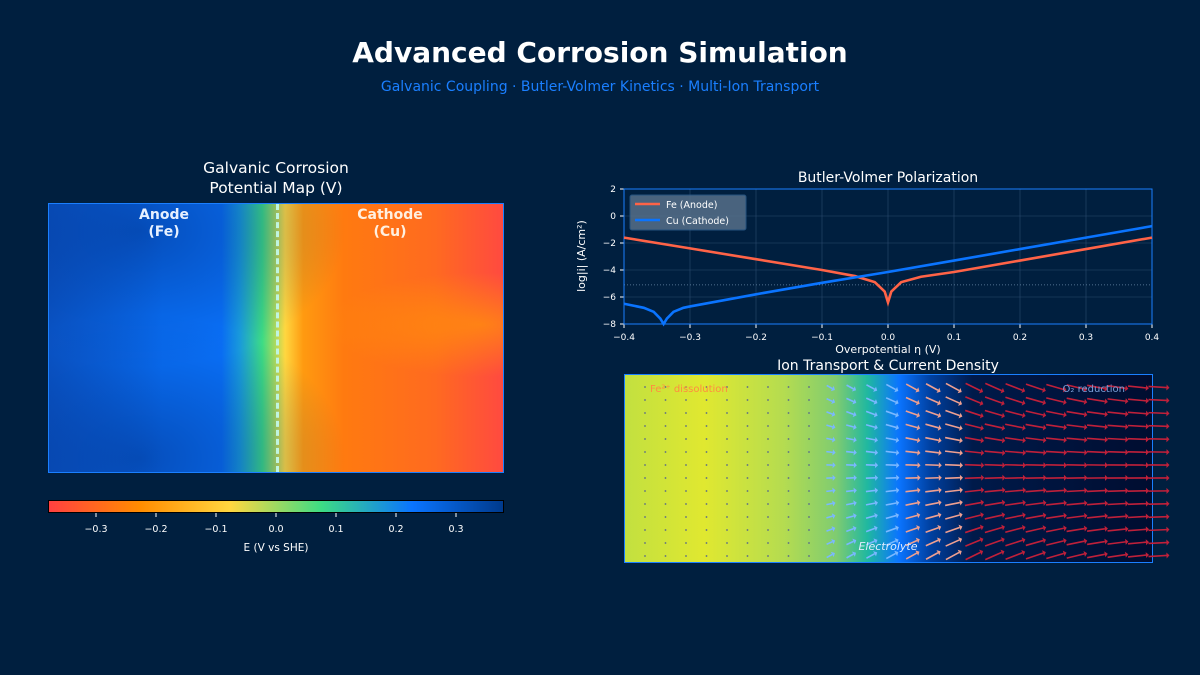 The height and width of the screenshot is (675, 1200). What do you see at coordinates (1020, 338) in the screenshot?
I see `x-tick-label: 0.2` at bounding box center [1020, 338].